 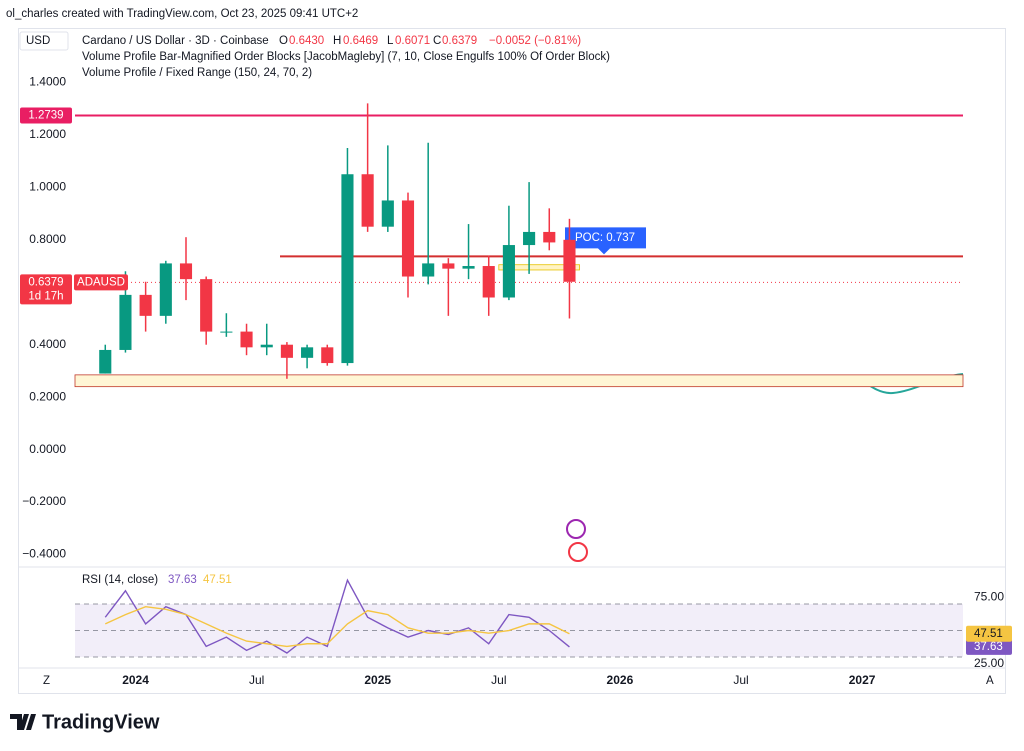 I want to click on price-label: 0.6379, so click(x=45, y=282).